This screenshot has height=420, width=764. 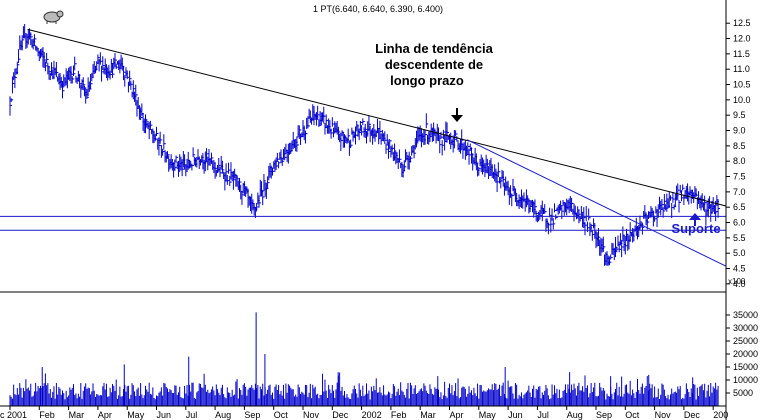 I want to click on volume-tick-label: 5000, so click(x=743, y=393).